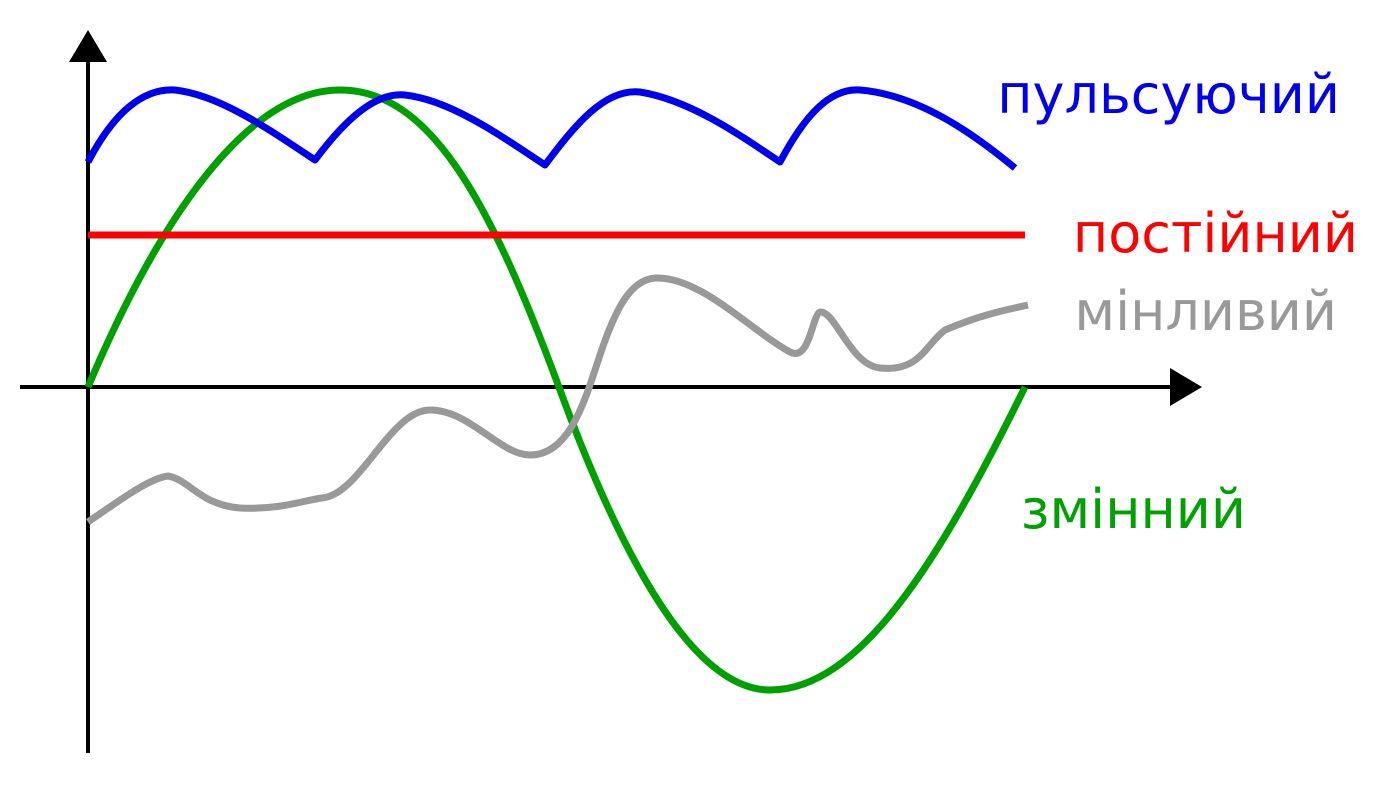  Describe the element at coordinates (1205, 311) in the screenshot. I see `variable-label: мінливий` at that location.